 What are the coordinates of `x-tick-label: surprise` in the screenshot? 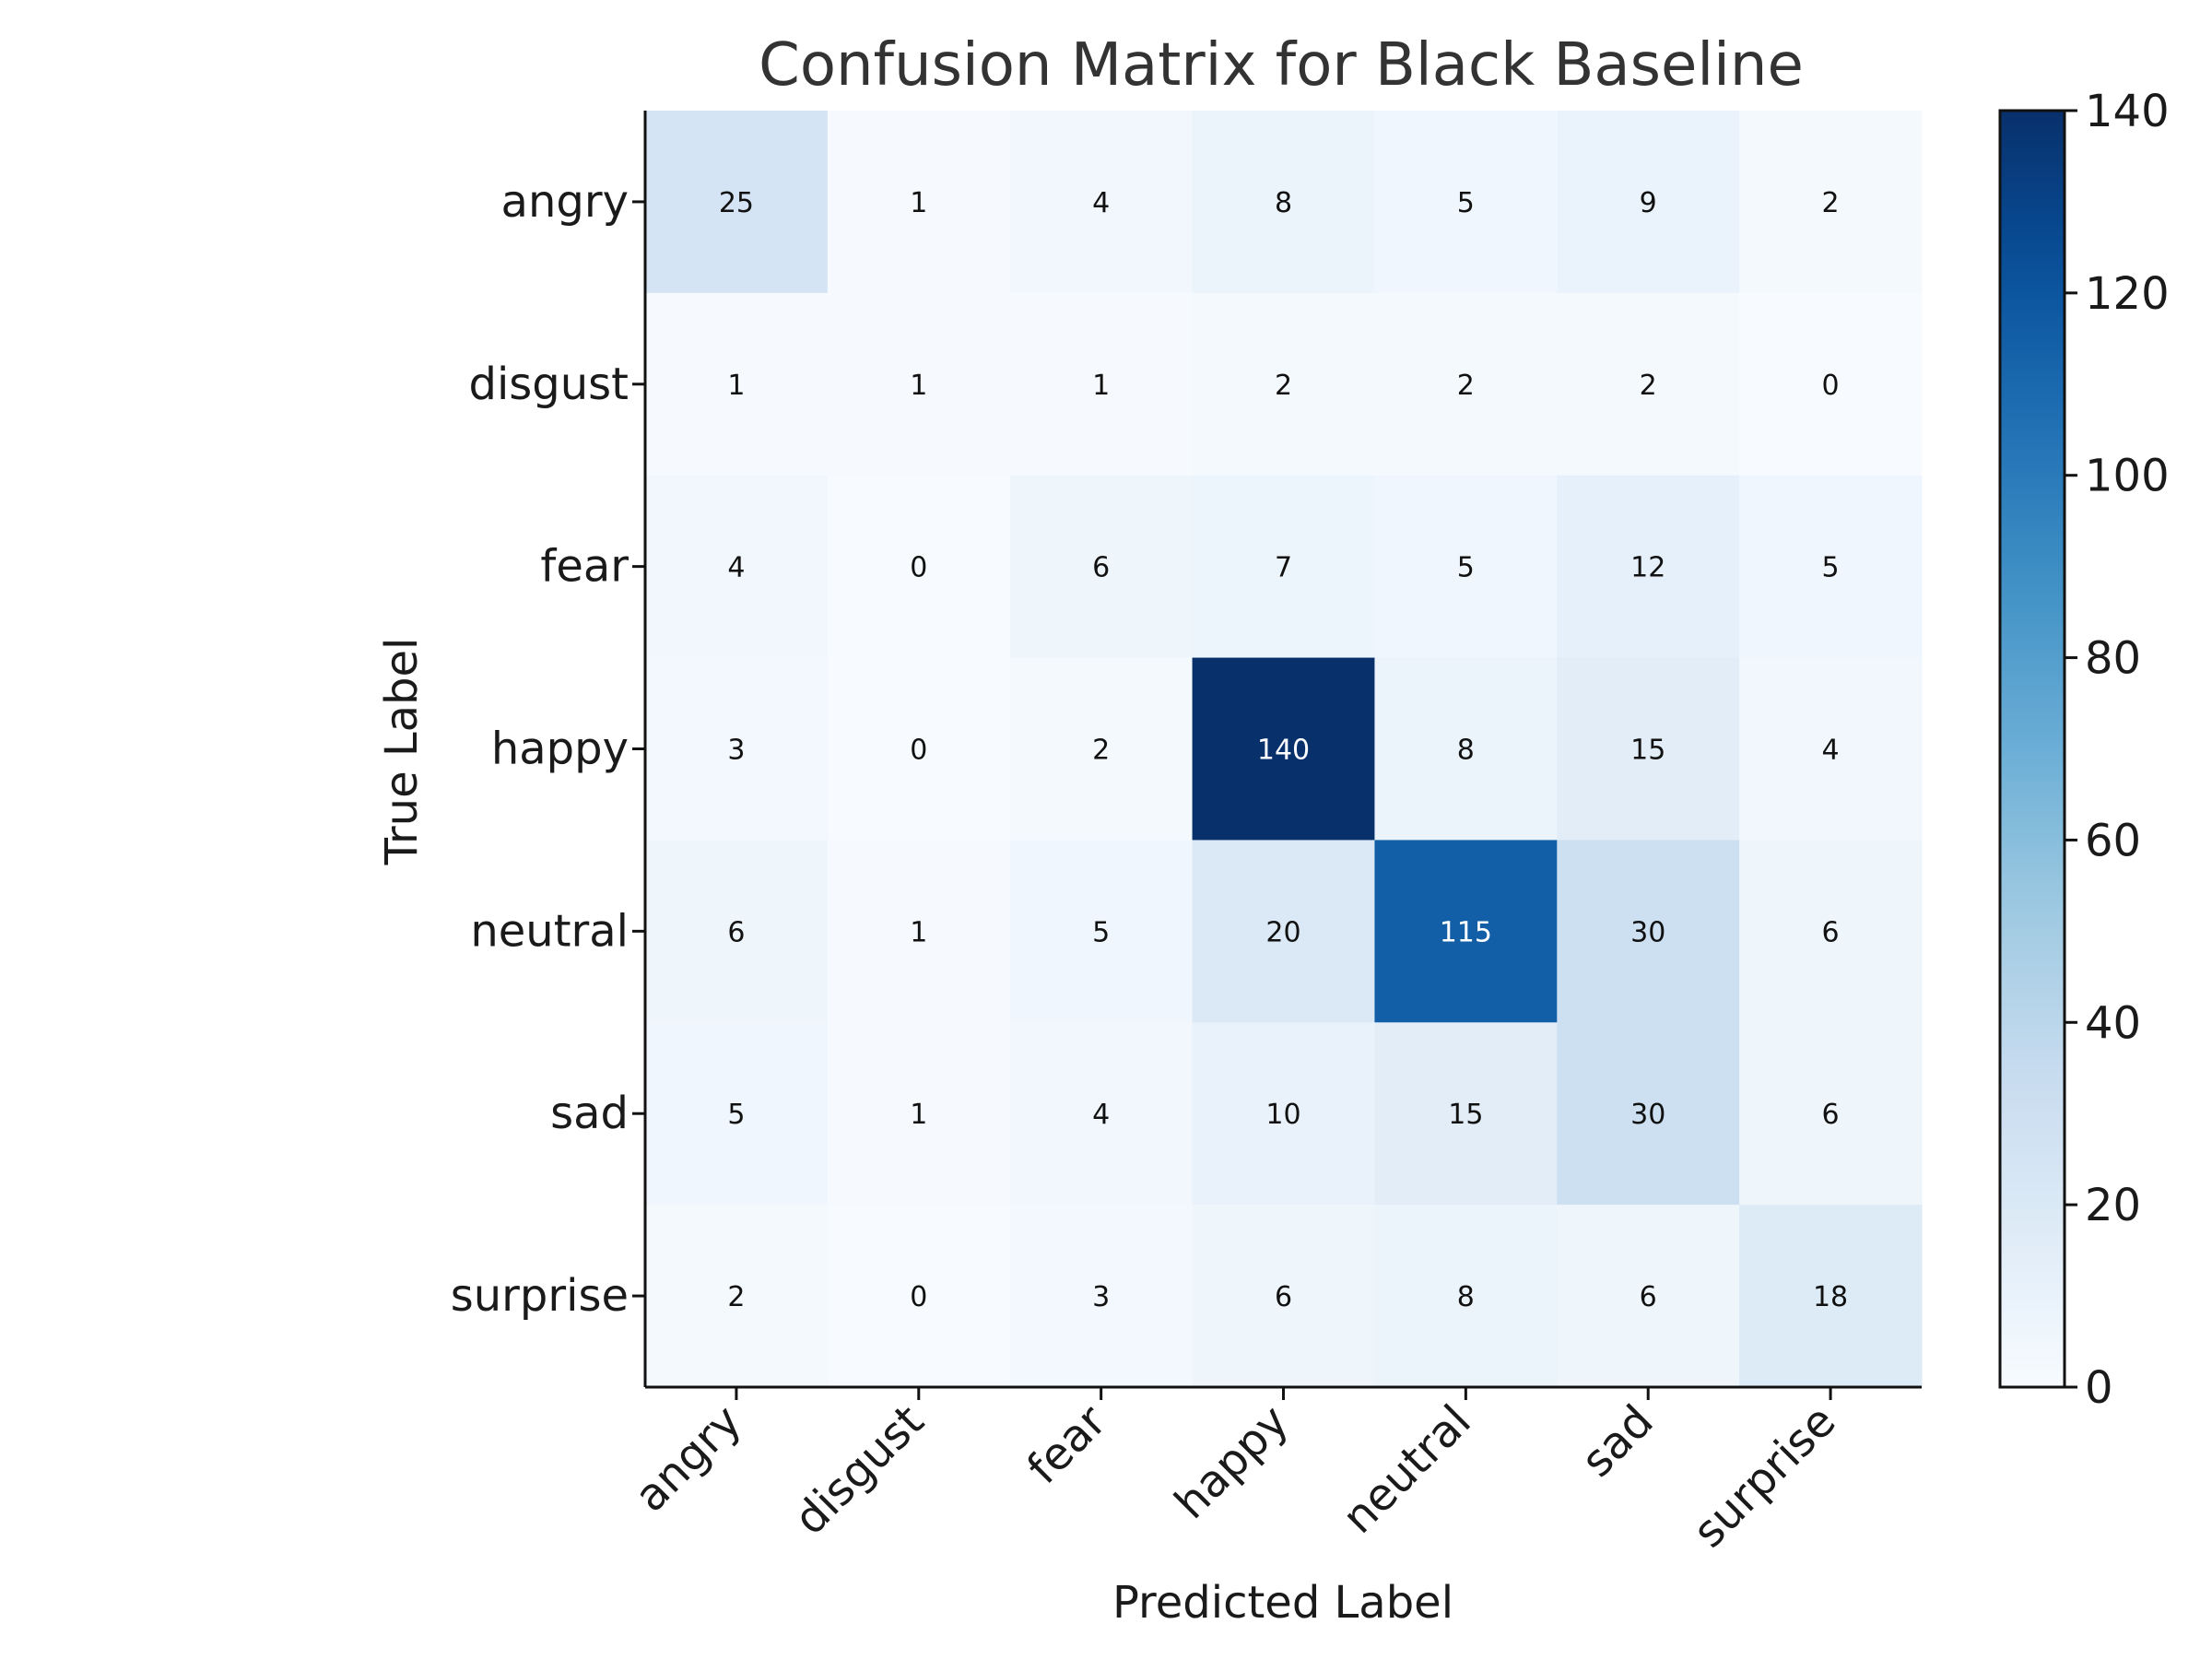 It's located at (1764, 1476).